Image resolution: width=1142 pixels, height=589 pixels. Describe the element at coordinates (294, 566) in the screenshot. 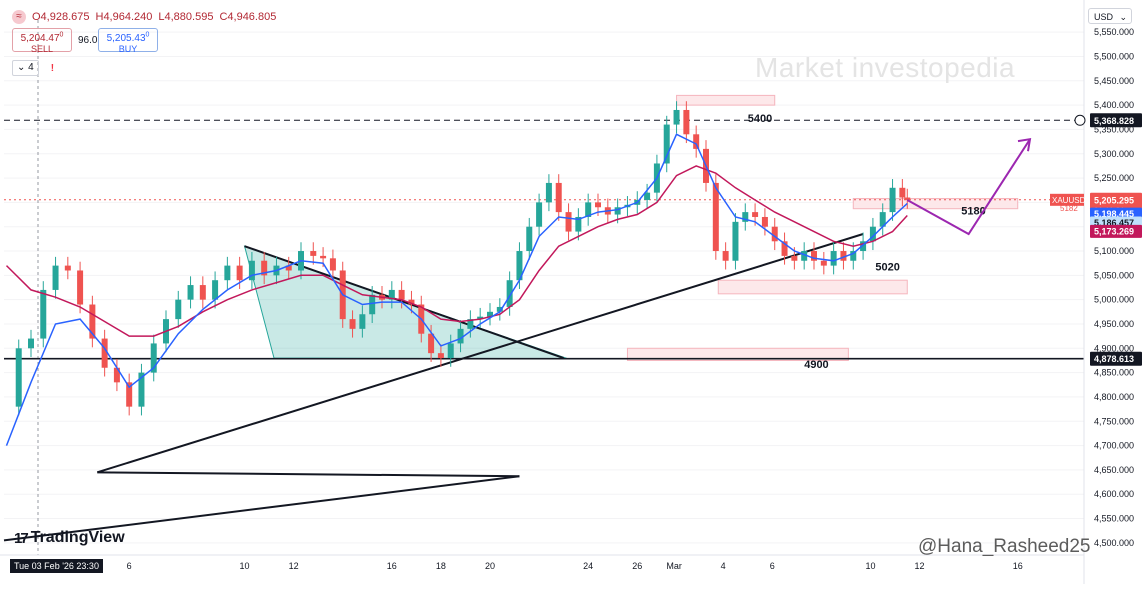

I see `time-tick-label: 12` at that location.